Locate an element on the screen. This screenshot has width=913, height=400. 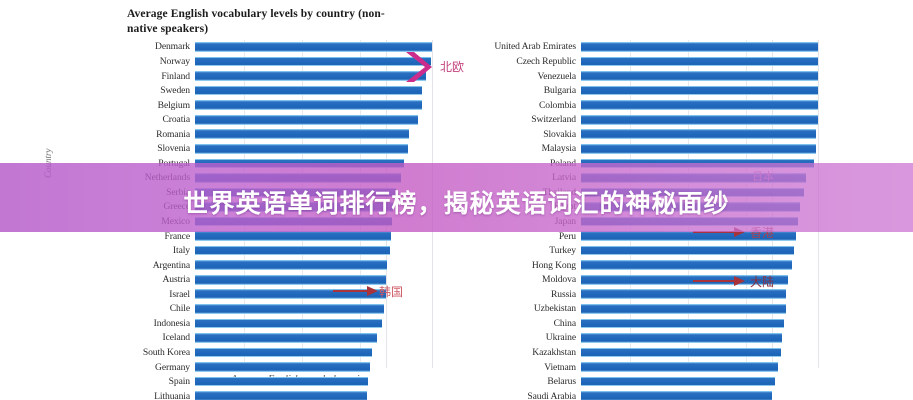
bar-row: Italy is located at coordinates (267, 251).